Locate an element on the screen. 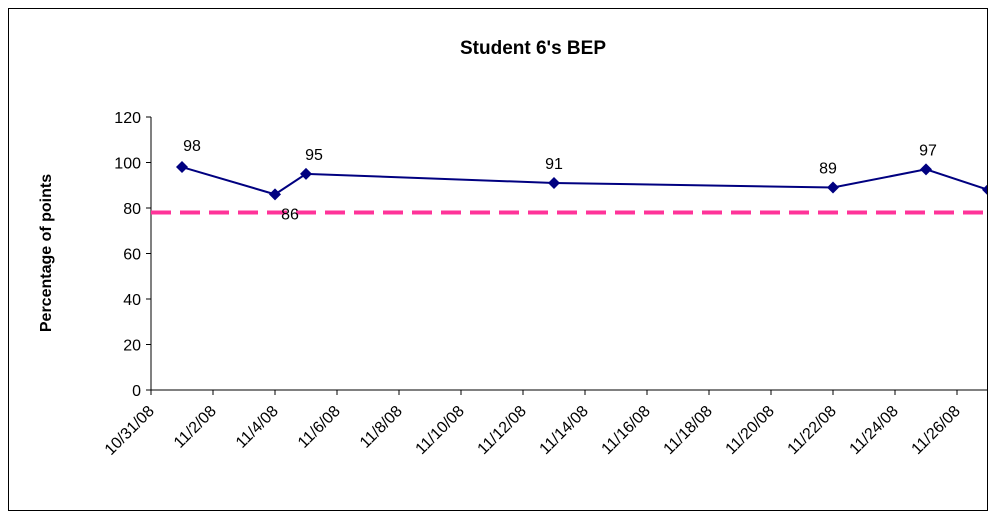 The height and width of the screenshot is (512, 989). data-label: 89 is located at coordinates (828, 169).